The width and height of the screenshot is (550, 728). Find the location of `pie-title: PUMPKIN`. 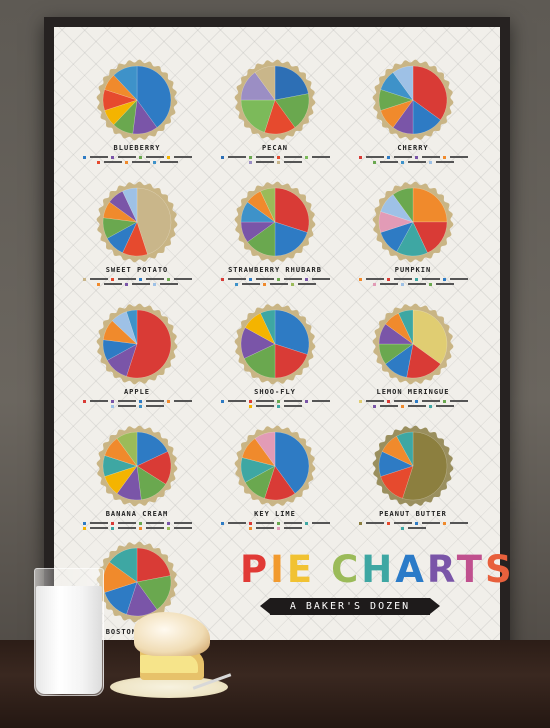

pie-title: PUMPKIN is located at coordinates (413, 270).